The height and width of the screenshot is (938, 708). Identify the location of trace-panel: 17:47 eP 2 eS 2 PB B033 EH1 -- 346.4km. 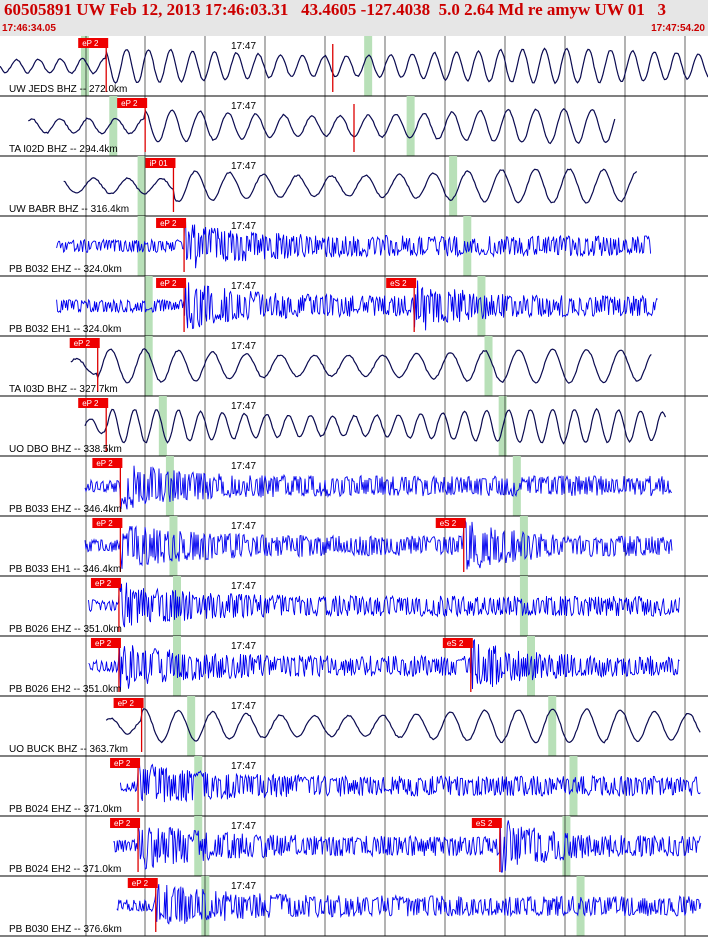
(354, 546).